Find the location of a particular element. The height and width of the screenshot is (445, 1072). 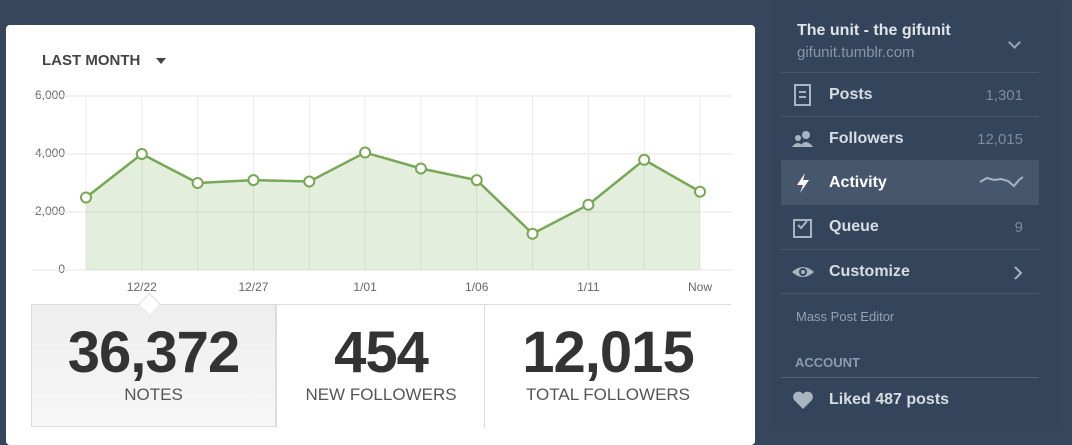

stat-label: TOTAL FOLLOWERS is located at coordinates (608, 394).